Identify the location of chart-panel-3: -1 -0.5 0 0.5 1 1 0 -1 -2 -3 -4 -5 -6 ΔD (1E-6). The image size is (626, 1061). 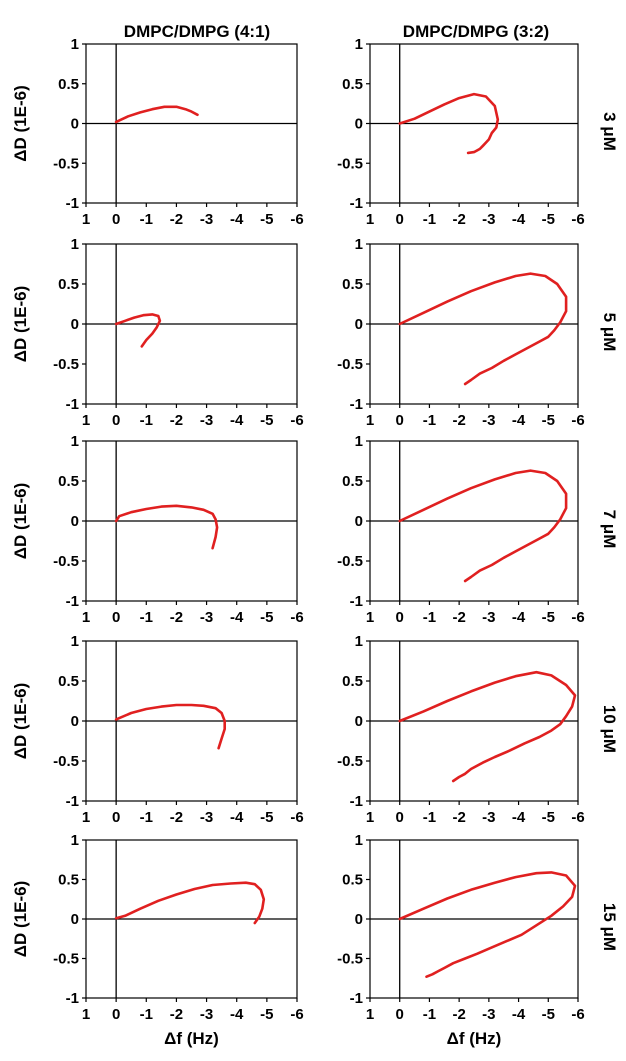
(157, 332).